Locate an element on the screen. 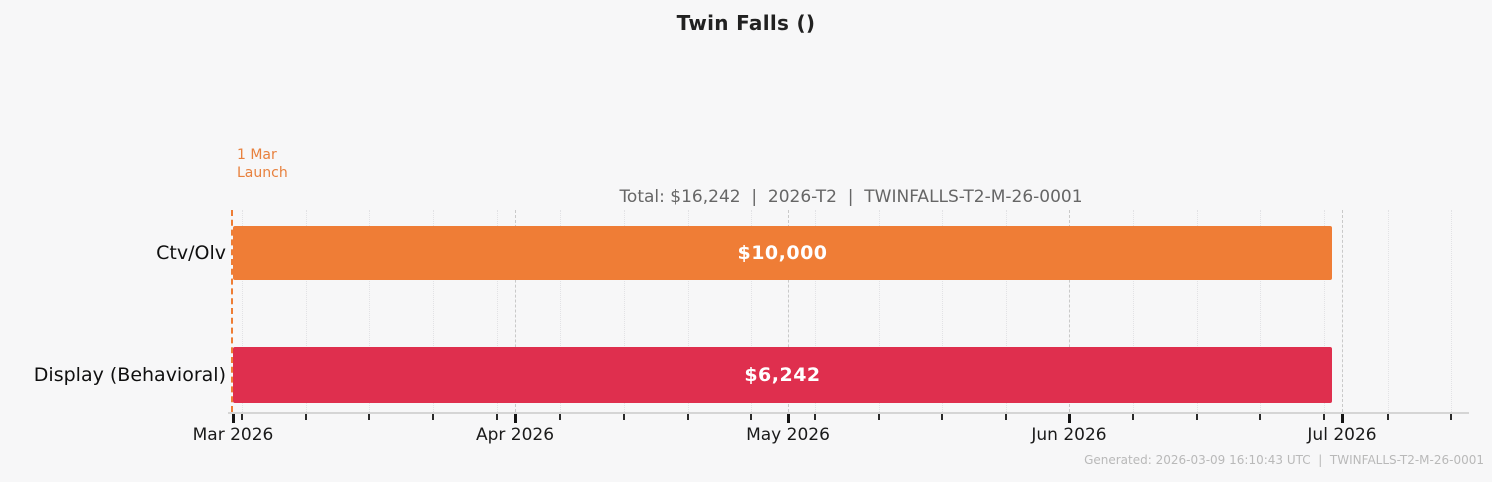 This screenshot has width=1492, height=482. launch-annotation-date: 1 Mar is located at coordinates (257, 155).